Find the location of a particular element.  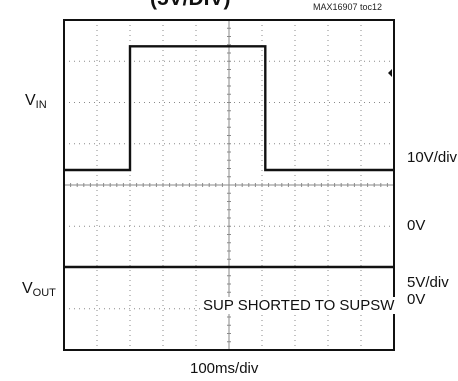

vin-zero-label: 0V is located at coordinates (416, 225).